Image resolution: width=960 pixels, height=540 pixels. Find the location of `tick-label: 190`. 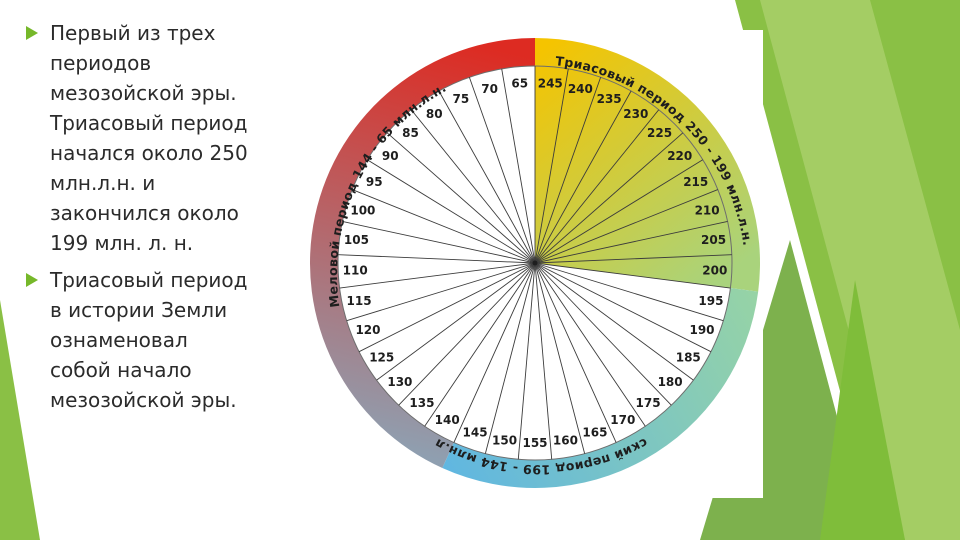

tick-label: 190 is located at coordinates (701, 330).